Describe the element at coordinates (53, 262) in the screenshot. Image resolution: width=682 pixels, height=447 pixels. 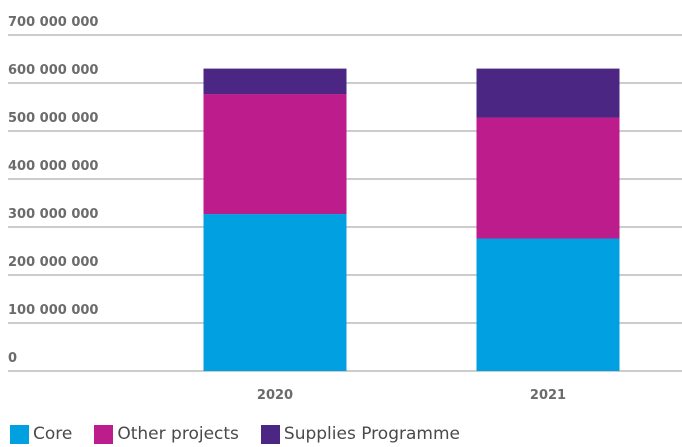
I see `y-tick-label: 200 000 000` at that location.